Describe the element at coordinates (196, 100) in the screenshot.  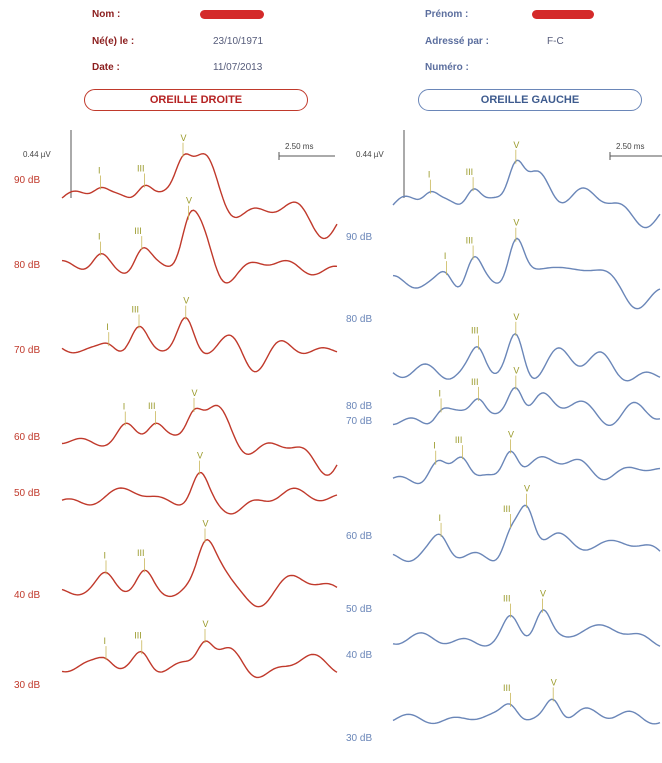
I see `right-ear-title: OREILLE DROITE` at that location.